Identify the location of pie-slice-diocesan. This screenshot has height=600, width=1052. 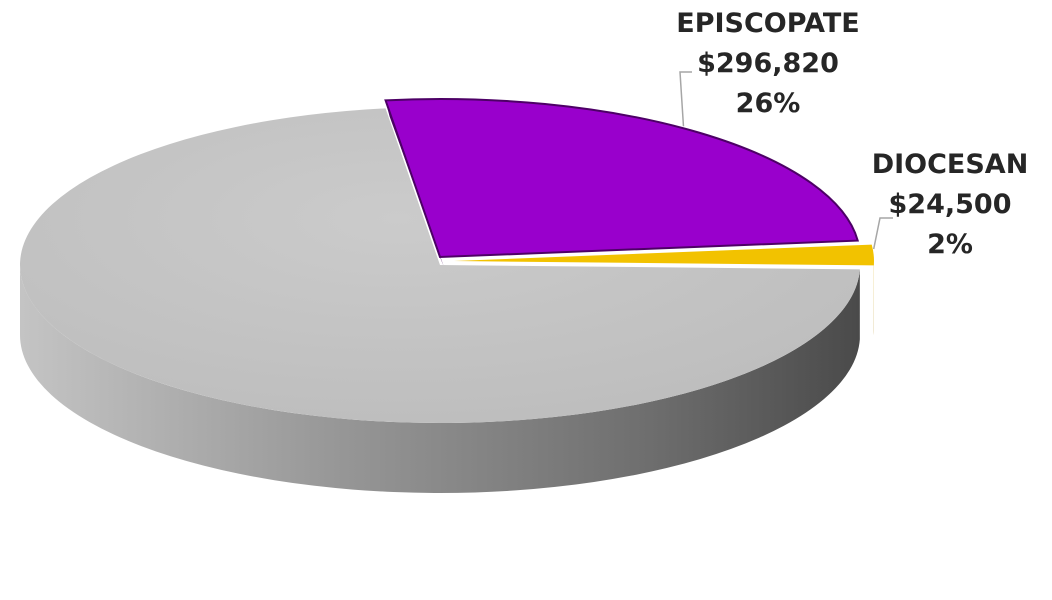
(664, 255).